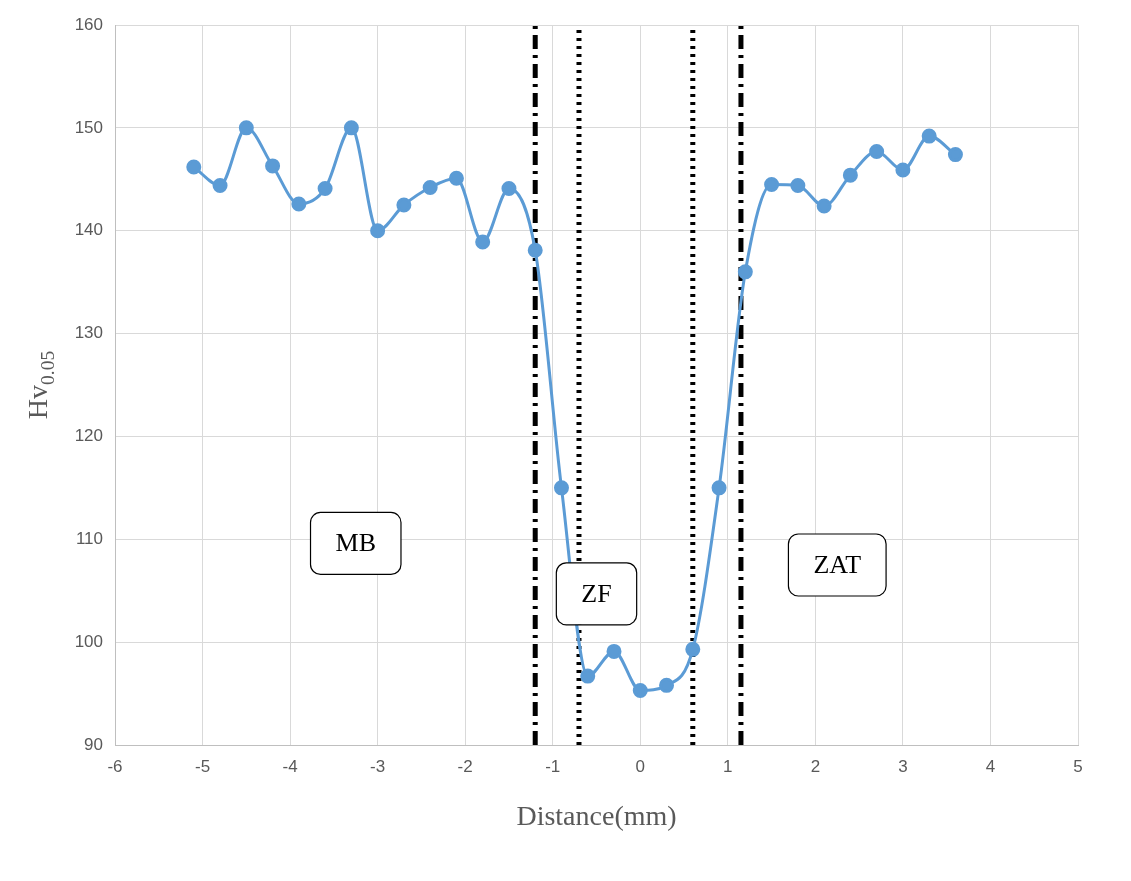 Image resolution: width=1131 pixels, height=881 pixels. Describe the element at coordinates (88, 436) in the screenshot. I see `y-tick-label: 120` at that location.